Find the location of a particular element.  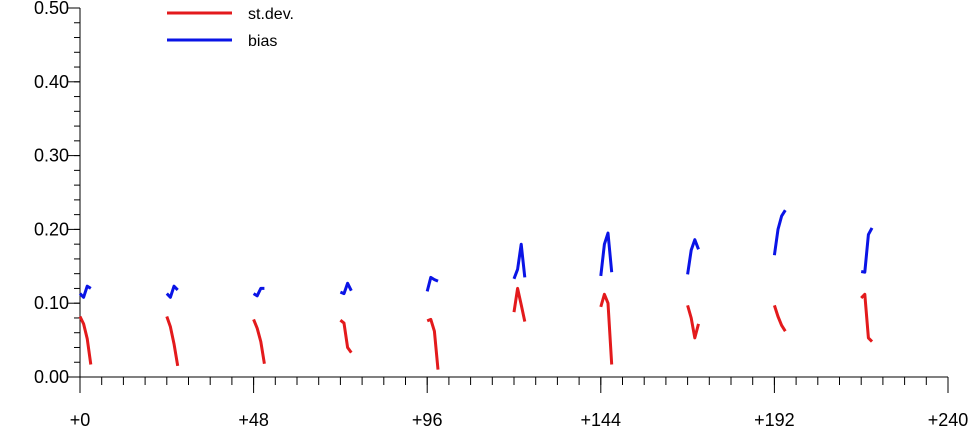

legend-label: st.dev. is located at coordinates (271, 14).